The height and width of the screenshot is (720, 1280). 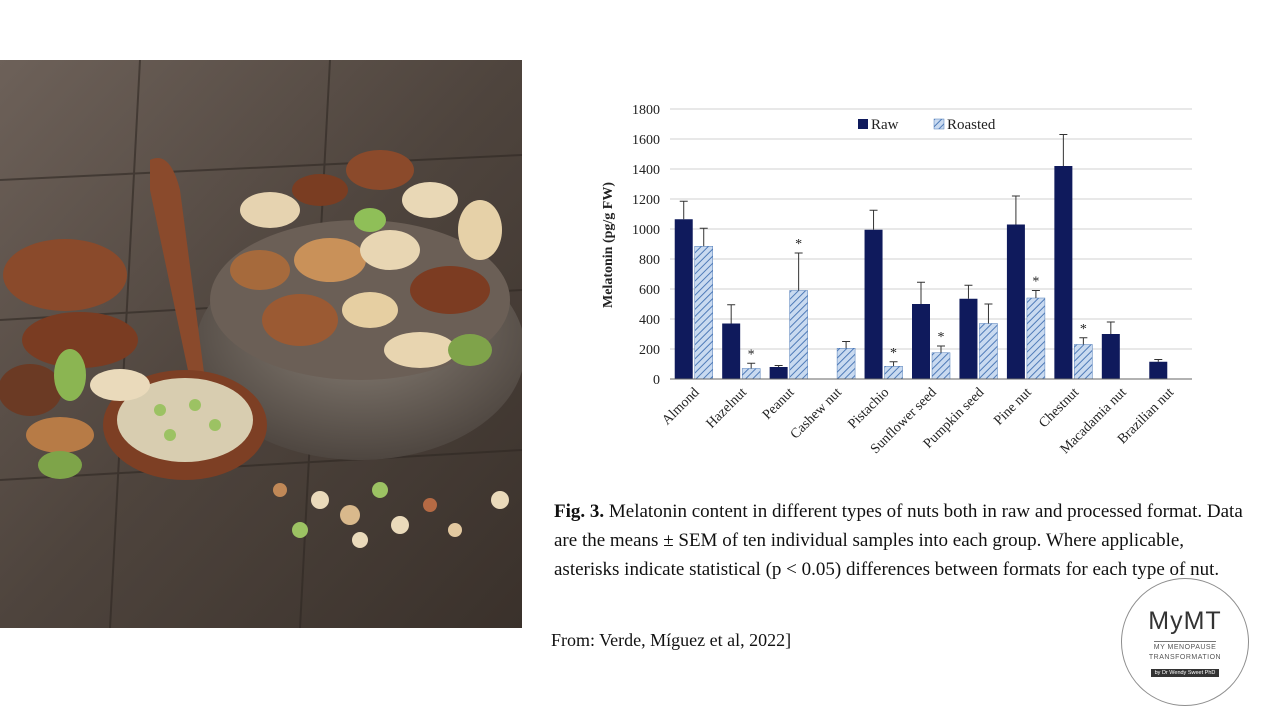 I want to click on y-tick-label: 1600, so click(x=646, y=140).